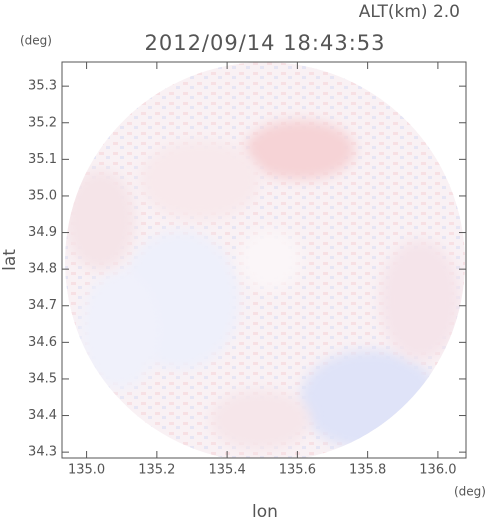 The image size is (491, 521). Describe the element at coordinates (470, 492) in the screenshot. I see `x-unit: (deg)` at that location.